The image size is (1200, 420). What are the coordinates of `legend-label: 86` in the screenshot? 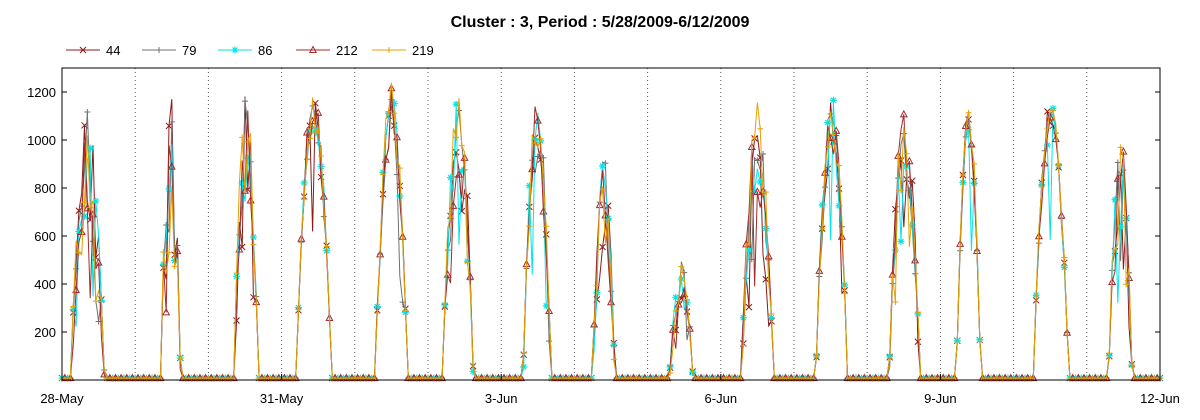 It's located at (265, 50).